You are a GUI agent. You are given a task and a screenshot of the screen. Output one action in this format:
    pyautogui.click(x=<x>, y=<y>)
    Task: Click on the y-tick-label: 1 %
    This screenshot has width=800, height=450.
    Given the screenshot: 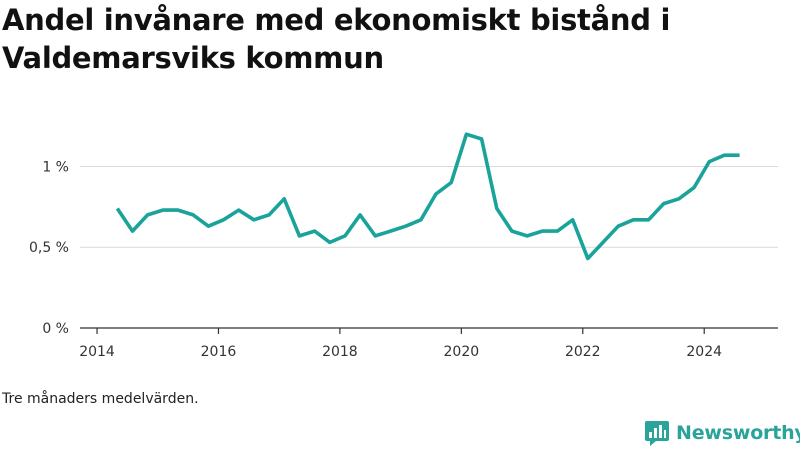 What is the action you would take?
    pyautogui.click(x=55, y=167)
    